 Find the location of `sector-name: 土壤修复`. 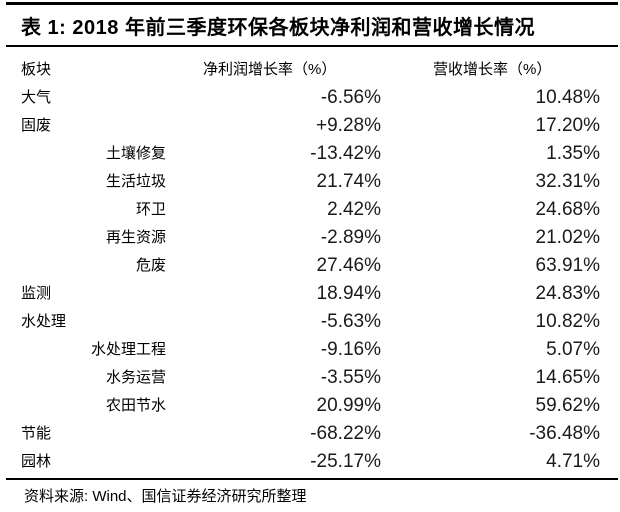

sector-name: 土壤修复 is located at coordinates (135, 153).